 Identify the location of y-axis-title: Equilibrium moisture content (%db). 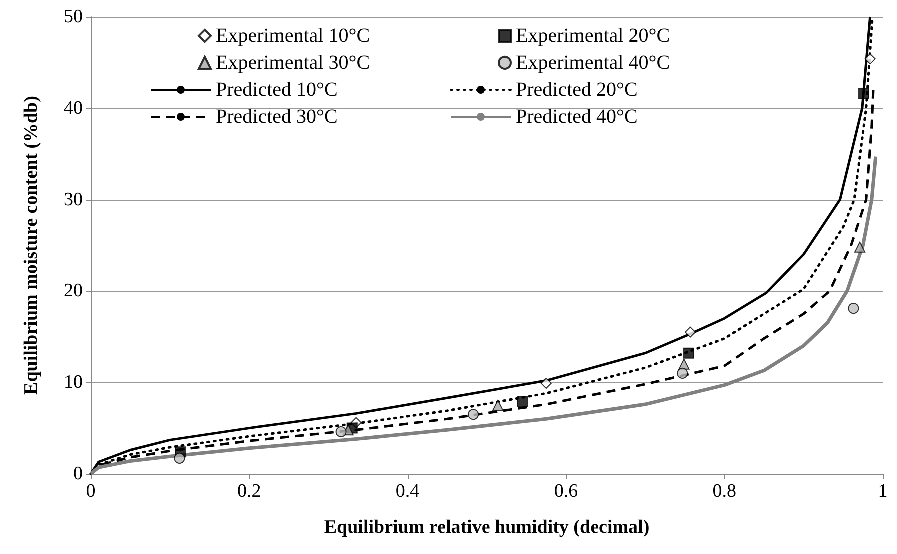
(31, 245).